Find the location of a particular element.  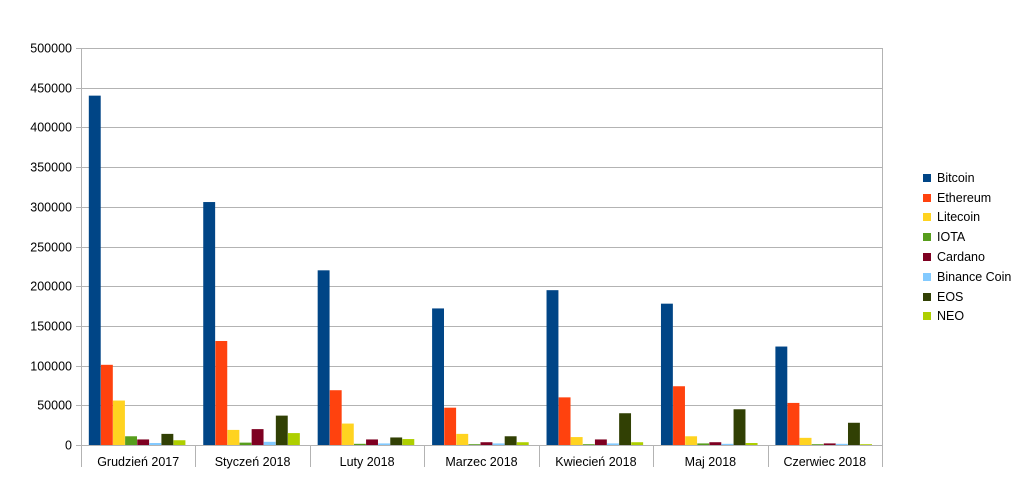

legend-label: NEO is located at coordinates (951, 316).